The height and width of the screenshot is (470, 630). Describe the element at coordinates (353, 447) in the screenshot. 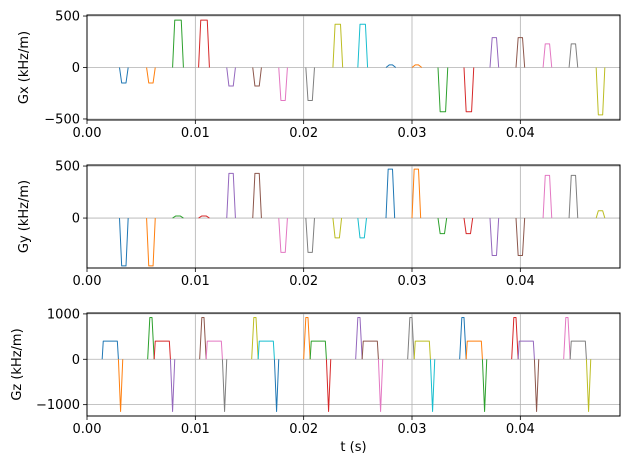

I see `x-axis-label: t (s)` at that location.